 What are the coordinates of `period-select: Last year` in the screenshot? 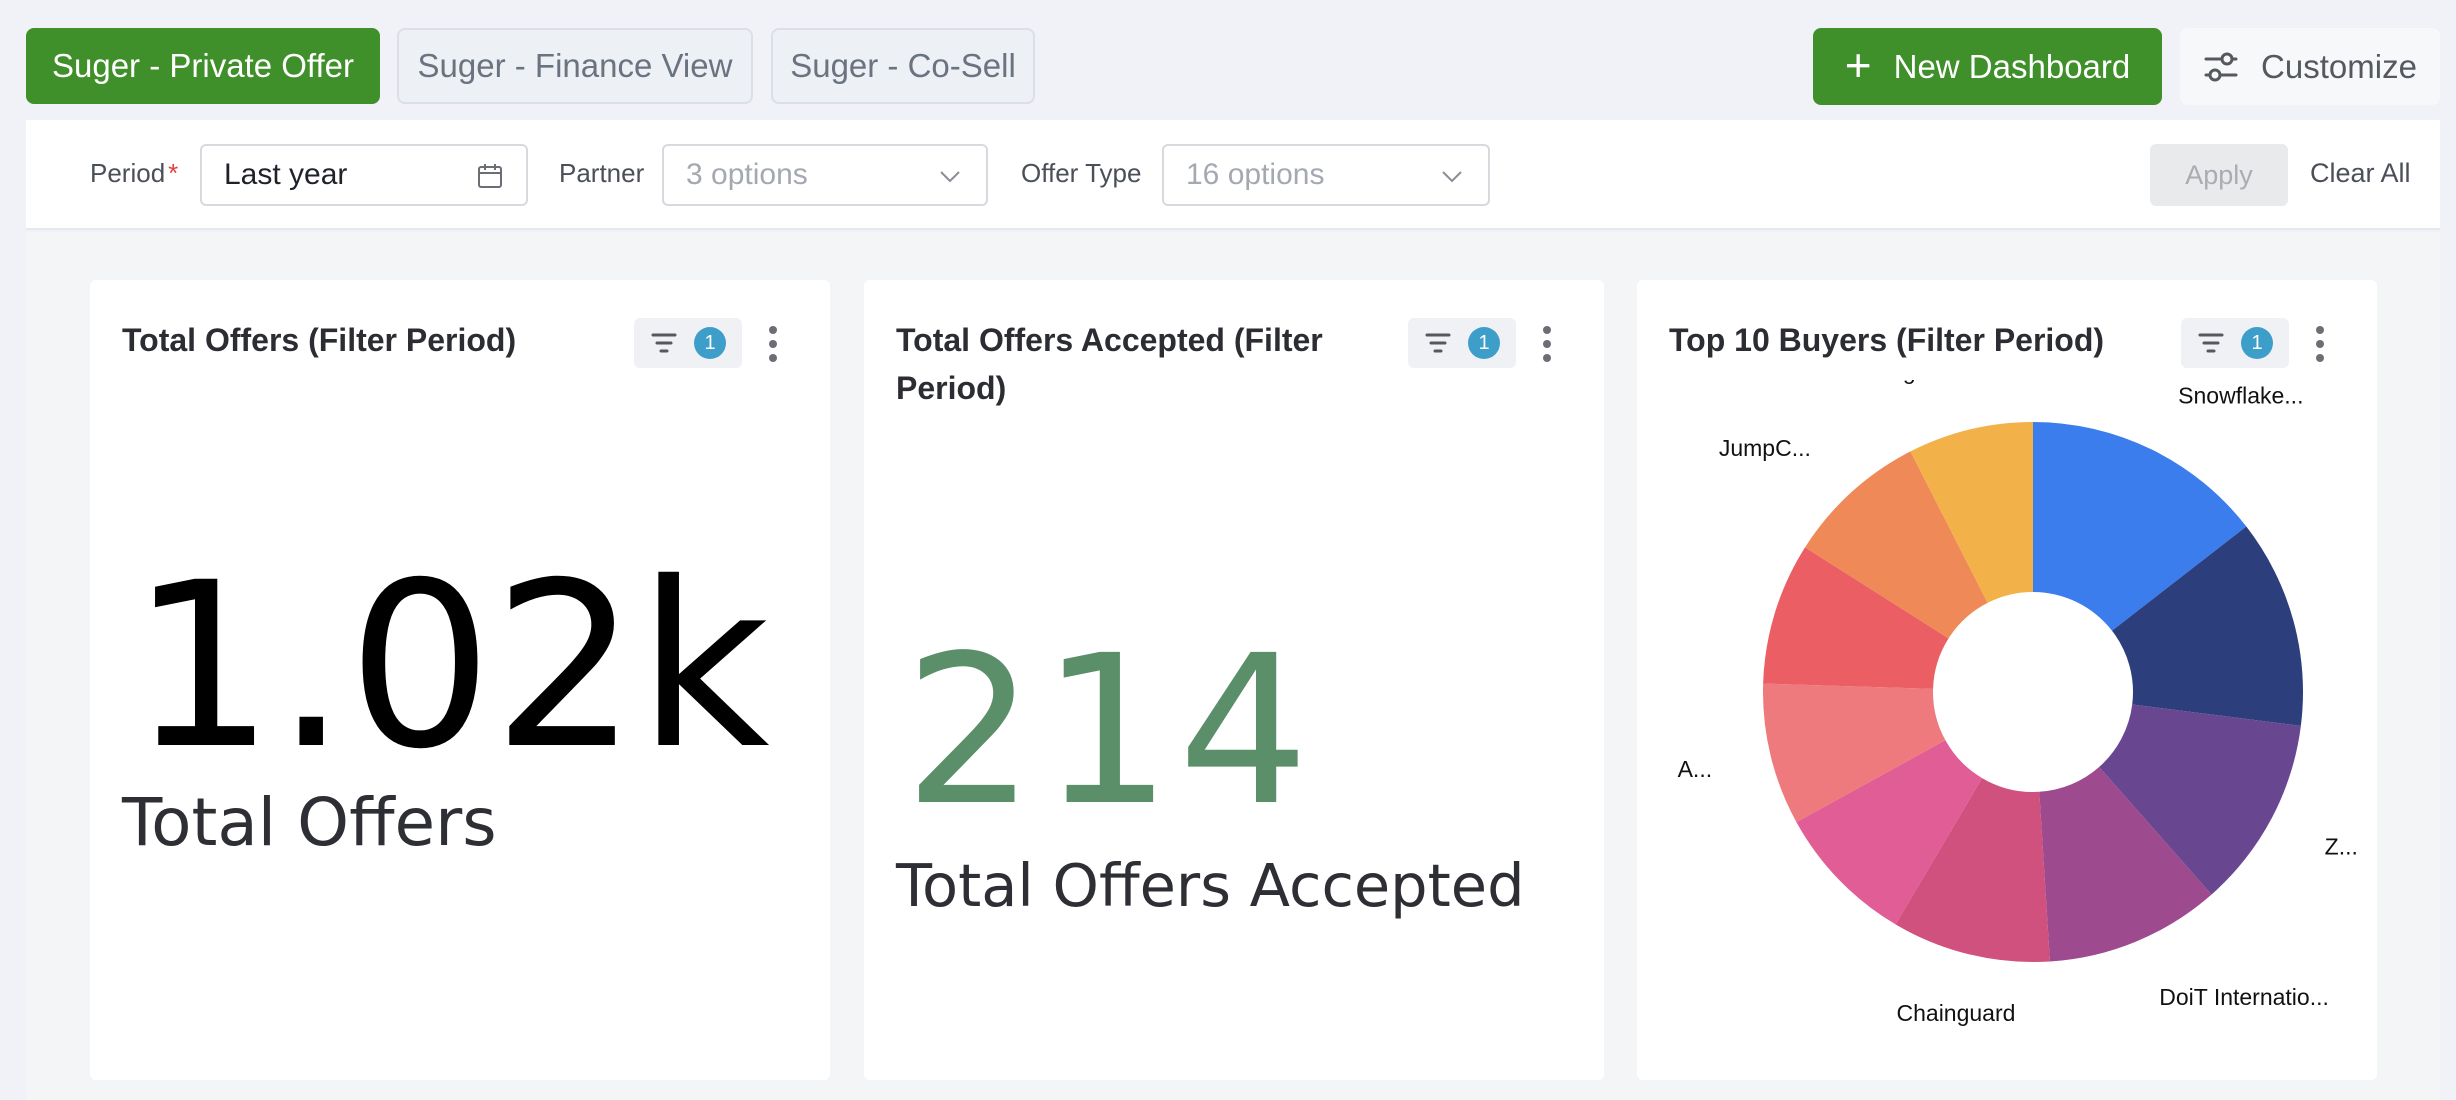 It's located at (364, 175).